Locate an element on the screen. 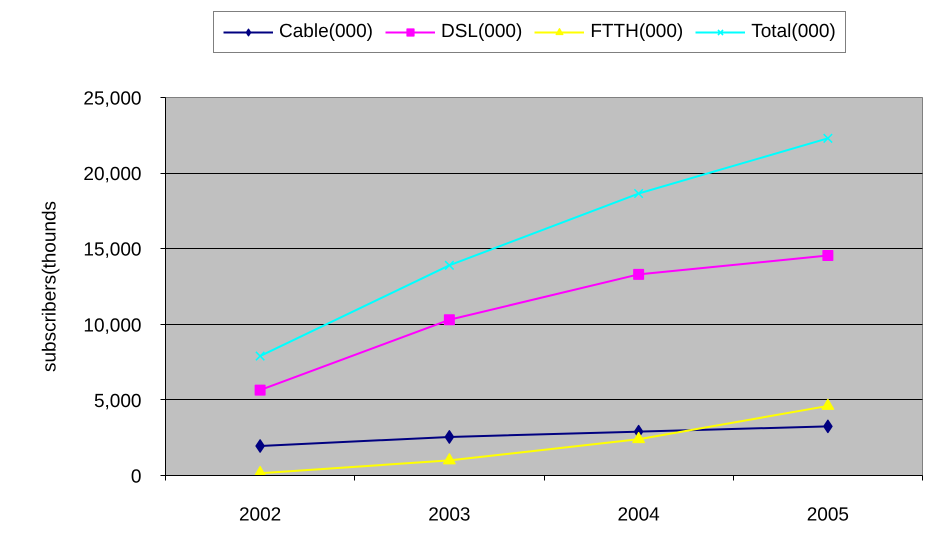  x-tick-label: 2002 is located at coordinates (260, 515).